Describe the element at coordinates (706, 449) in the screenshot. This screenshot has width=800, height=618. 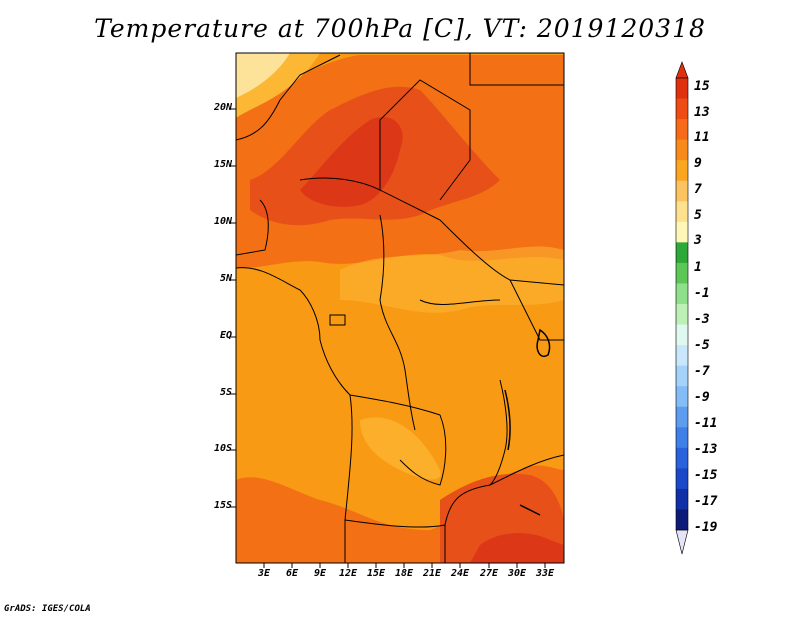
I see `colorbar-label: -13` at that location.